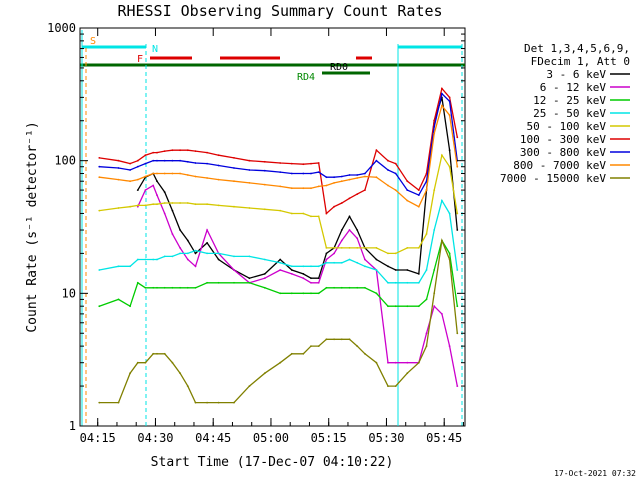 This screenshot has width=640, height=484. Describe the element at coordinates (93, 41) in the screenshot. I see `annotation-label: S` at that location.